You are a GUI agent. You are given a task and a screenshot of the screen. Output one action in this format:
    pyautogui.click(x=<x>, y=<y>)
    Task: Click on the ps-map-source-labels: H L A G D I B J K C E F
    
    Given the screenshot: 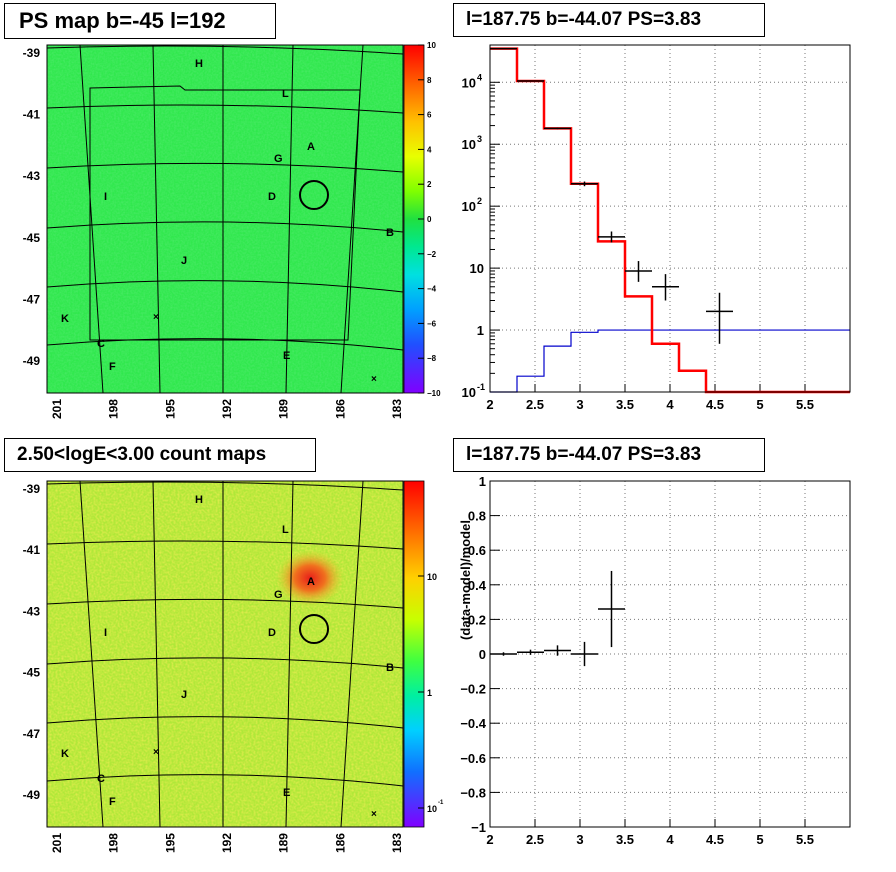 What is the action you would take?
    pyautogui.click(x=227, y=215)
    